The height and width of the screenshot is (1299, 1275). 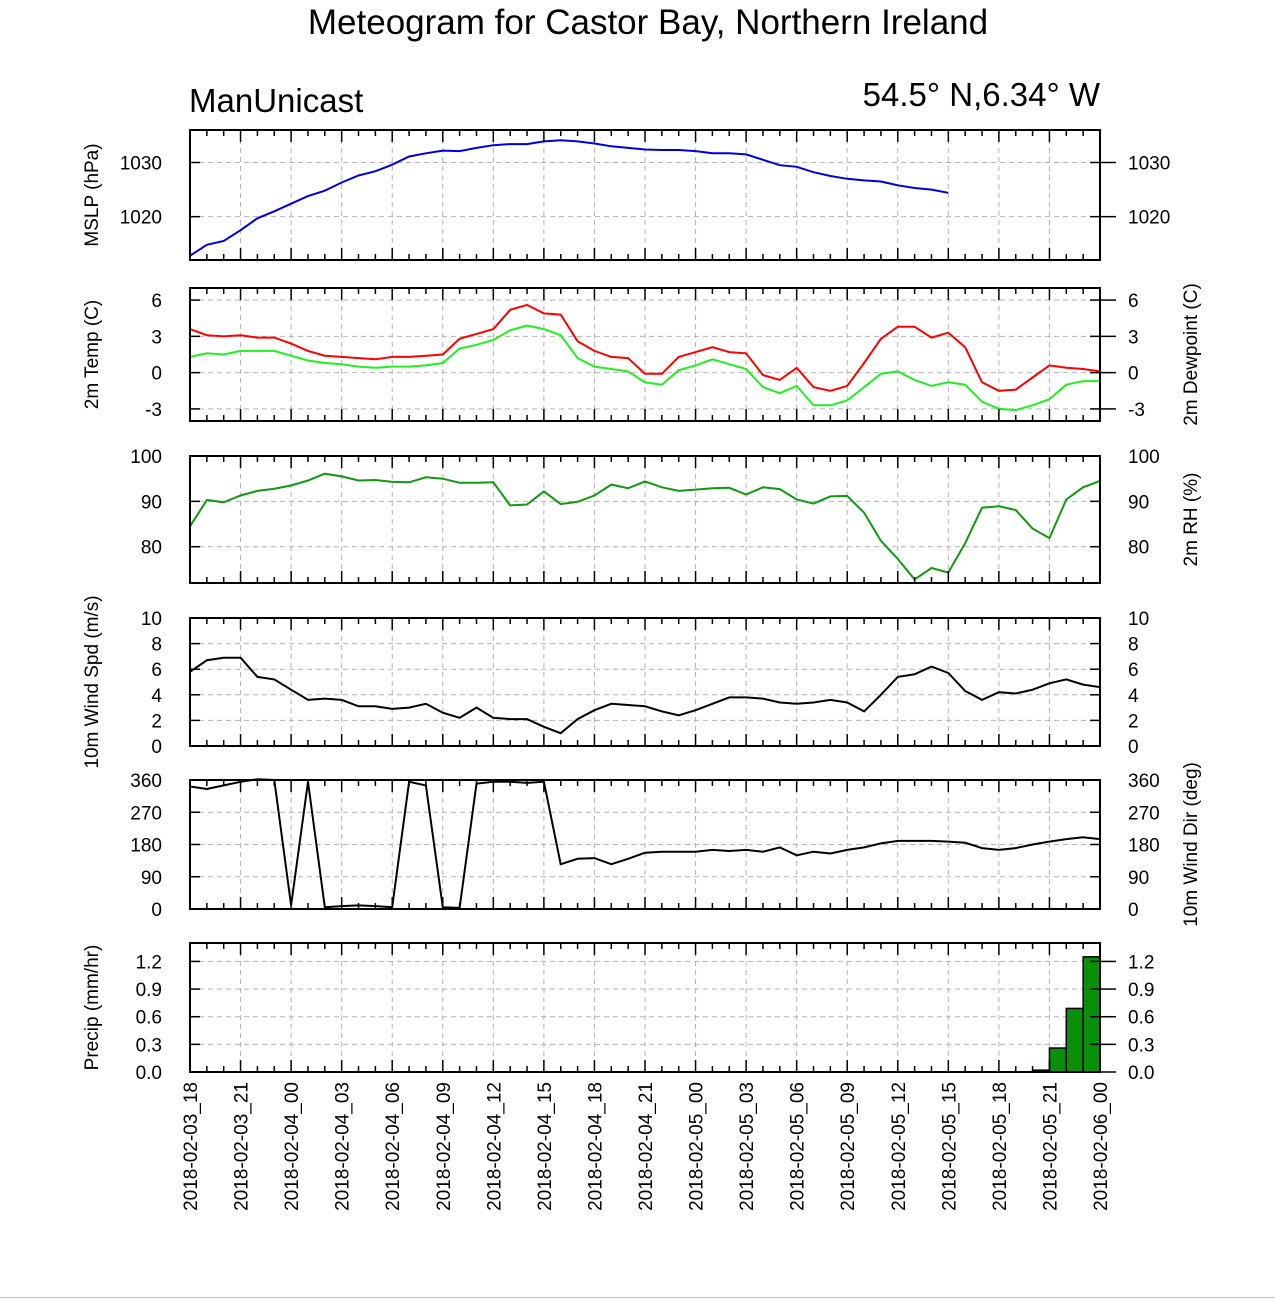 What do you see at coordinates (1138, 548) in the screenshot?
I see `y-tick-label-right: 80` at bounding box center [1138, 548].